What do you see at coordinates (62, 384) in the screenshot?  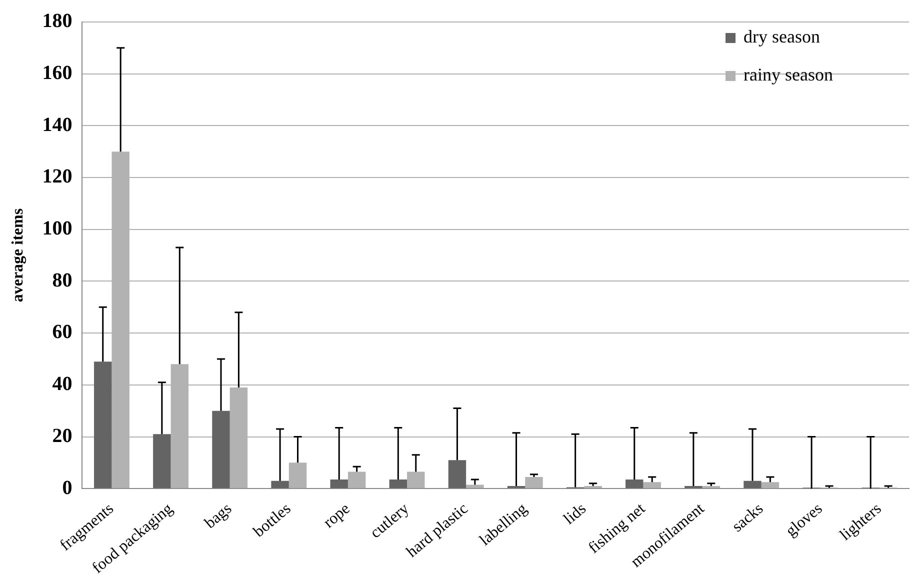 I see `y-tick-label: 40` at bounding box center [62, 384].